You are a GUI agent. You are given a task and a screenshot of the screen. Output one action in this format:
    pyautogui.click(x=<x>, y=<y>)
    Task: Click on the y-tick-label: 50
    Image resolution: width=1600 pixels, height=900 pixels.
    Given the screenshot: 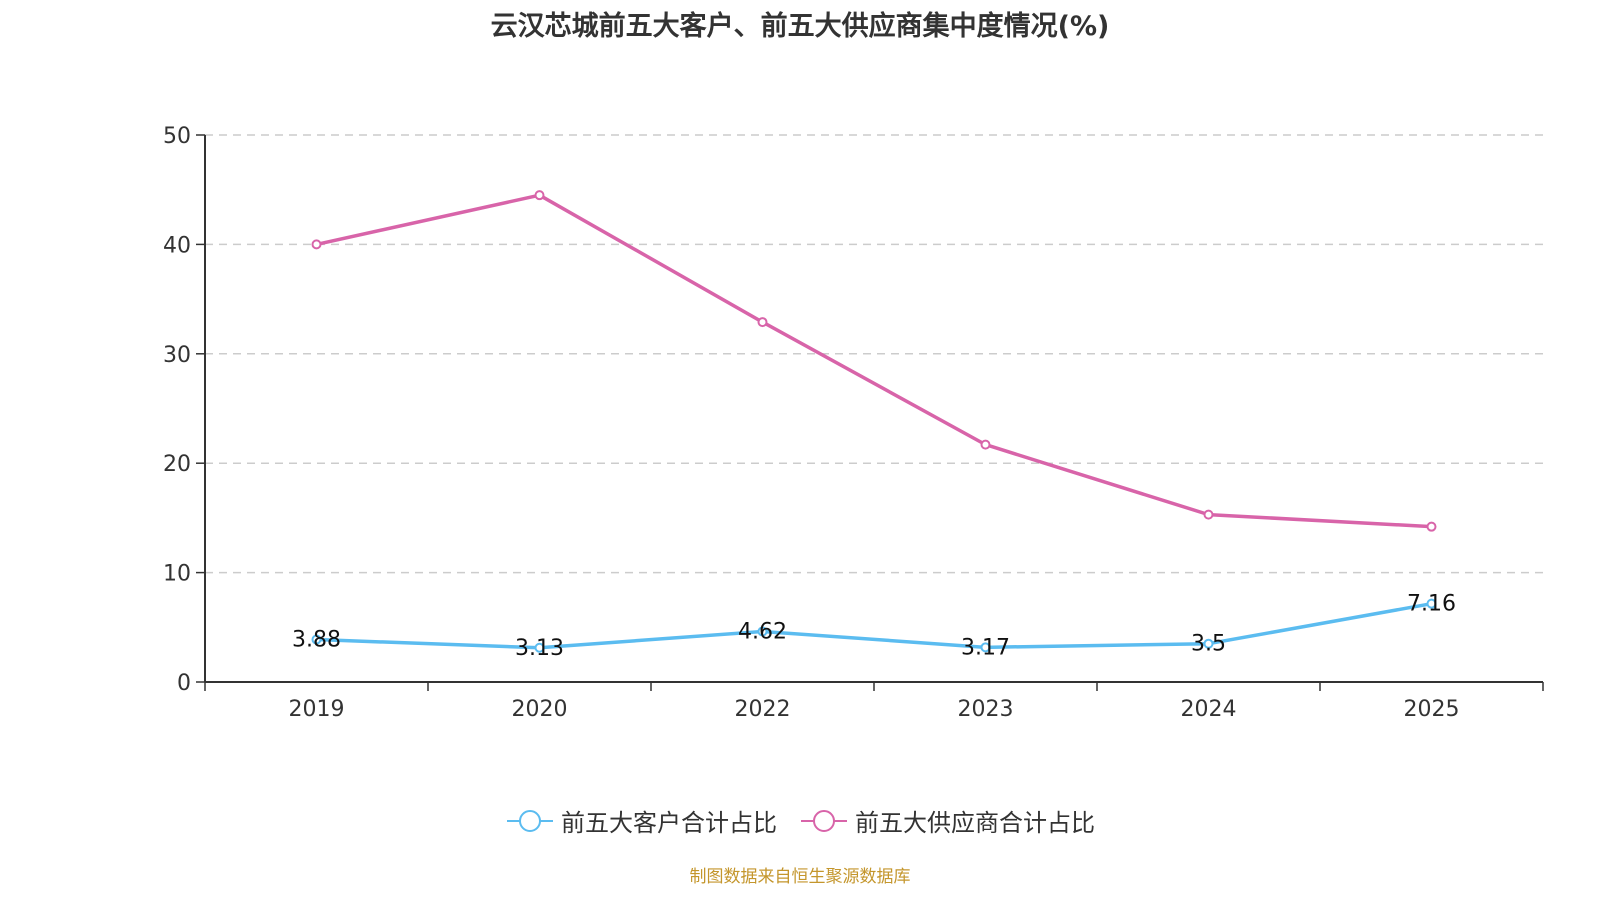 What is the action you would take?
    pyautogui.click(x=177, y=136)
    